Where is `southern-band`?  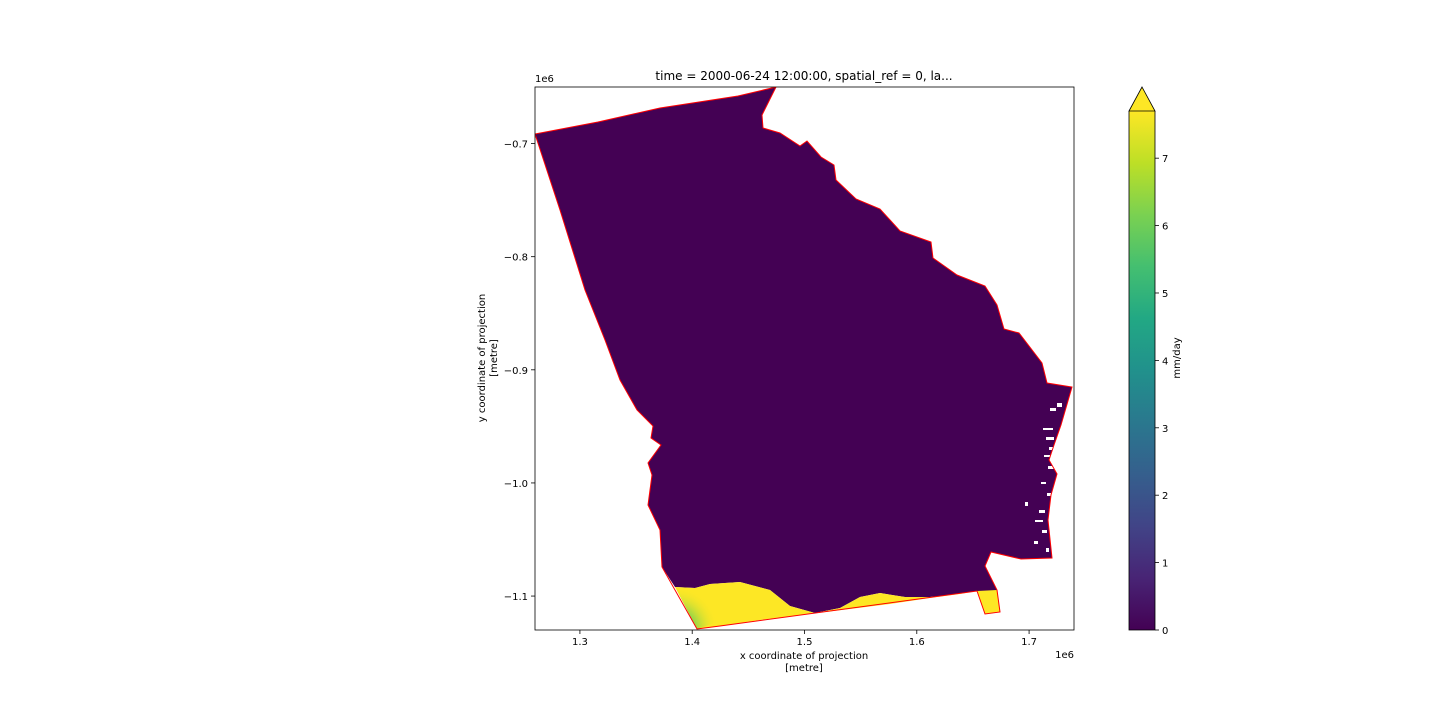
southern-band is located at coordinates (826, 605).